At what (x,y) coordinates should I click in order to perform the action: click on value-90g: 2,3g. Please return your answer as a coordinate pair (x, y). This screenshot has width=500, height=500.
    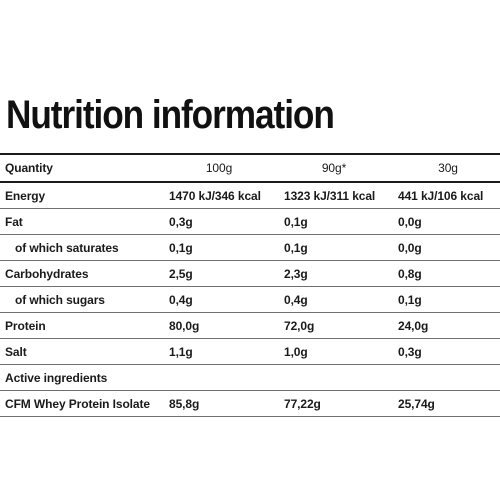
    Looking at the image, I should click on (296, 273).